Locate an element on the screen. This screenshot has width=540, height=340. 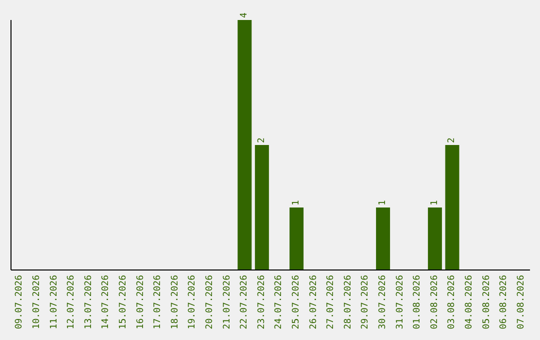
x-tick-label: 24.07.2026 is located at coordinates (279, 302).